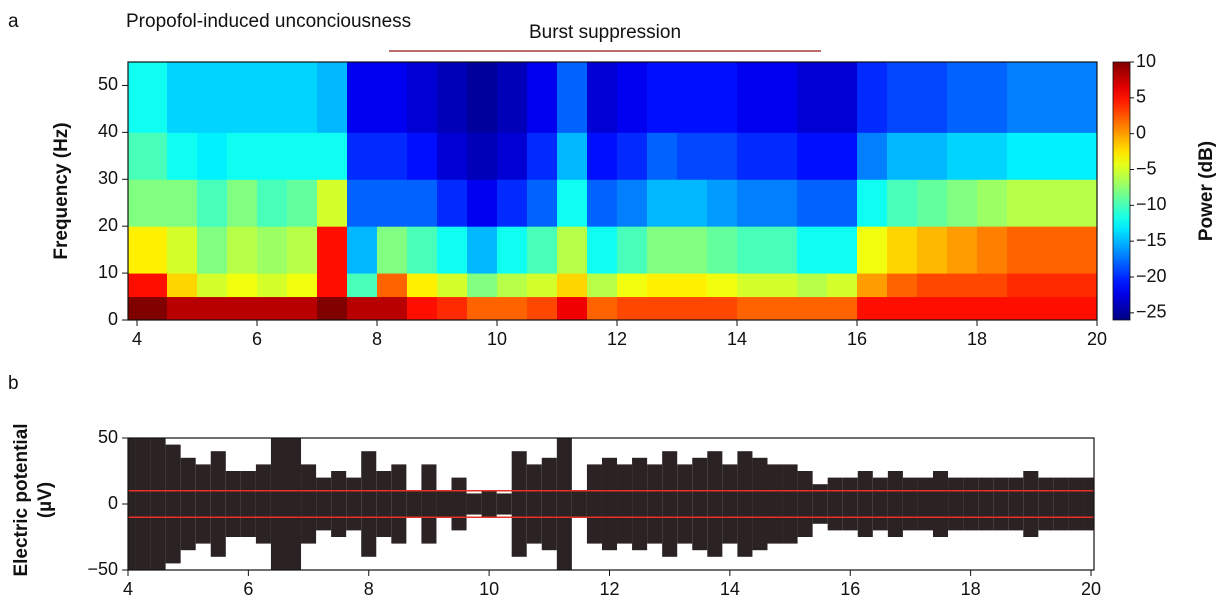 The image size is (1220, 606). What do you see at coordinates (61, 190) in the screenshot?
I see `y-axis-title: Frequency (Hz)` at bounding box center [61, 190].